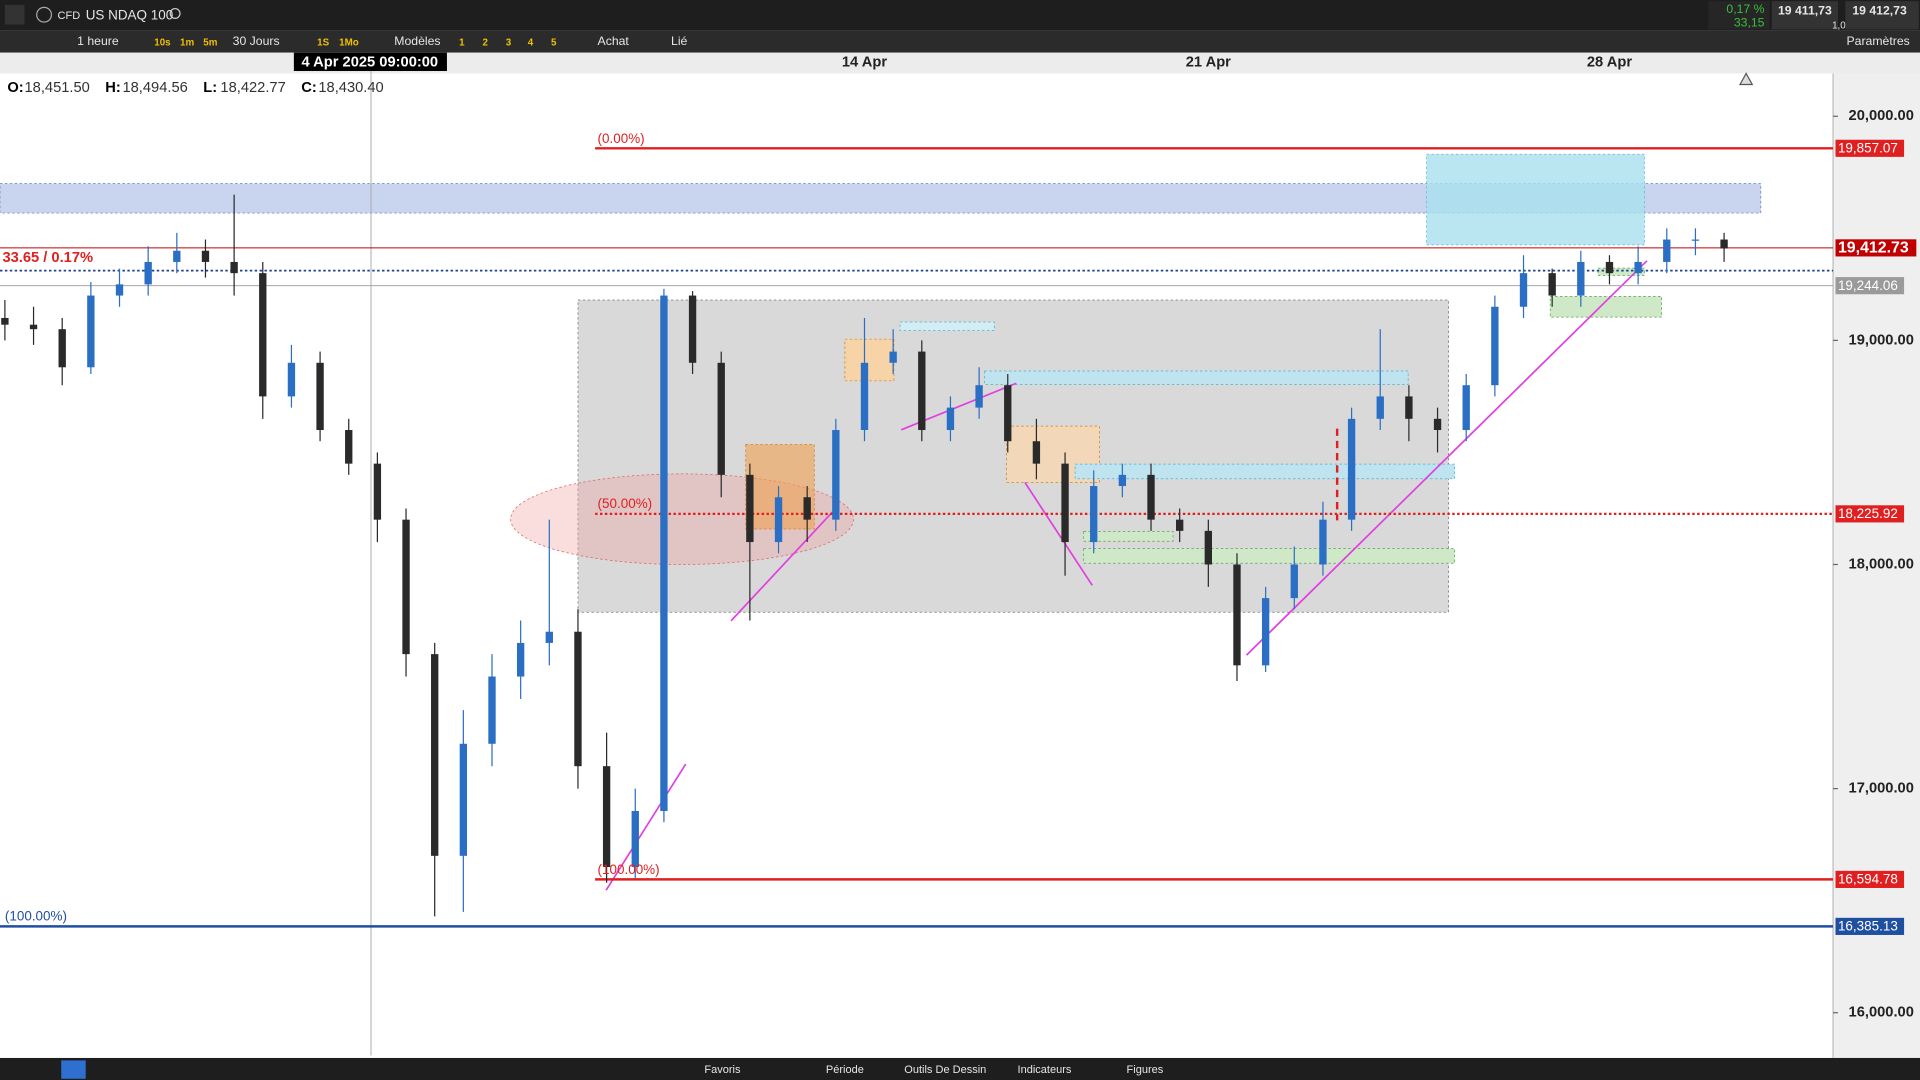 This screenshot has width=1920, height=1080. I want to click on menu-button, so click(14, 14).